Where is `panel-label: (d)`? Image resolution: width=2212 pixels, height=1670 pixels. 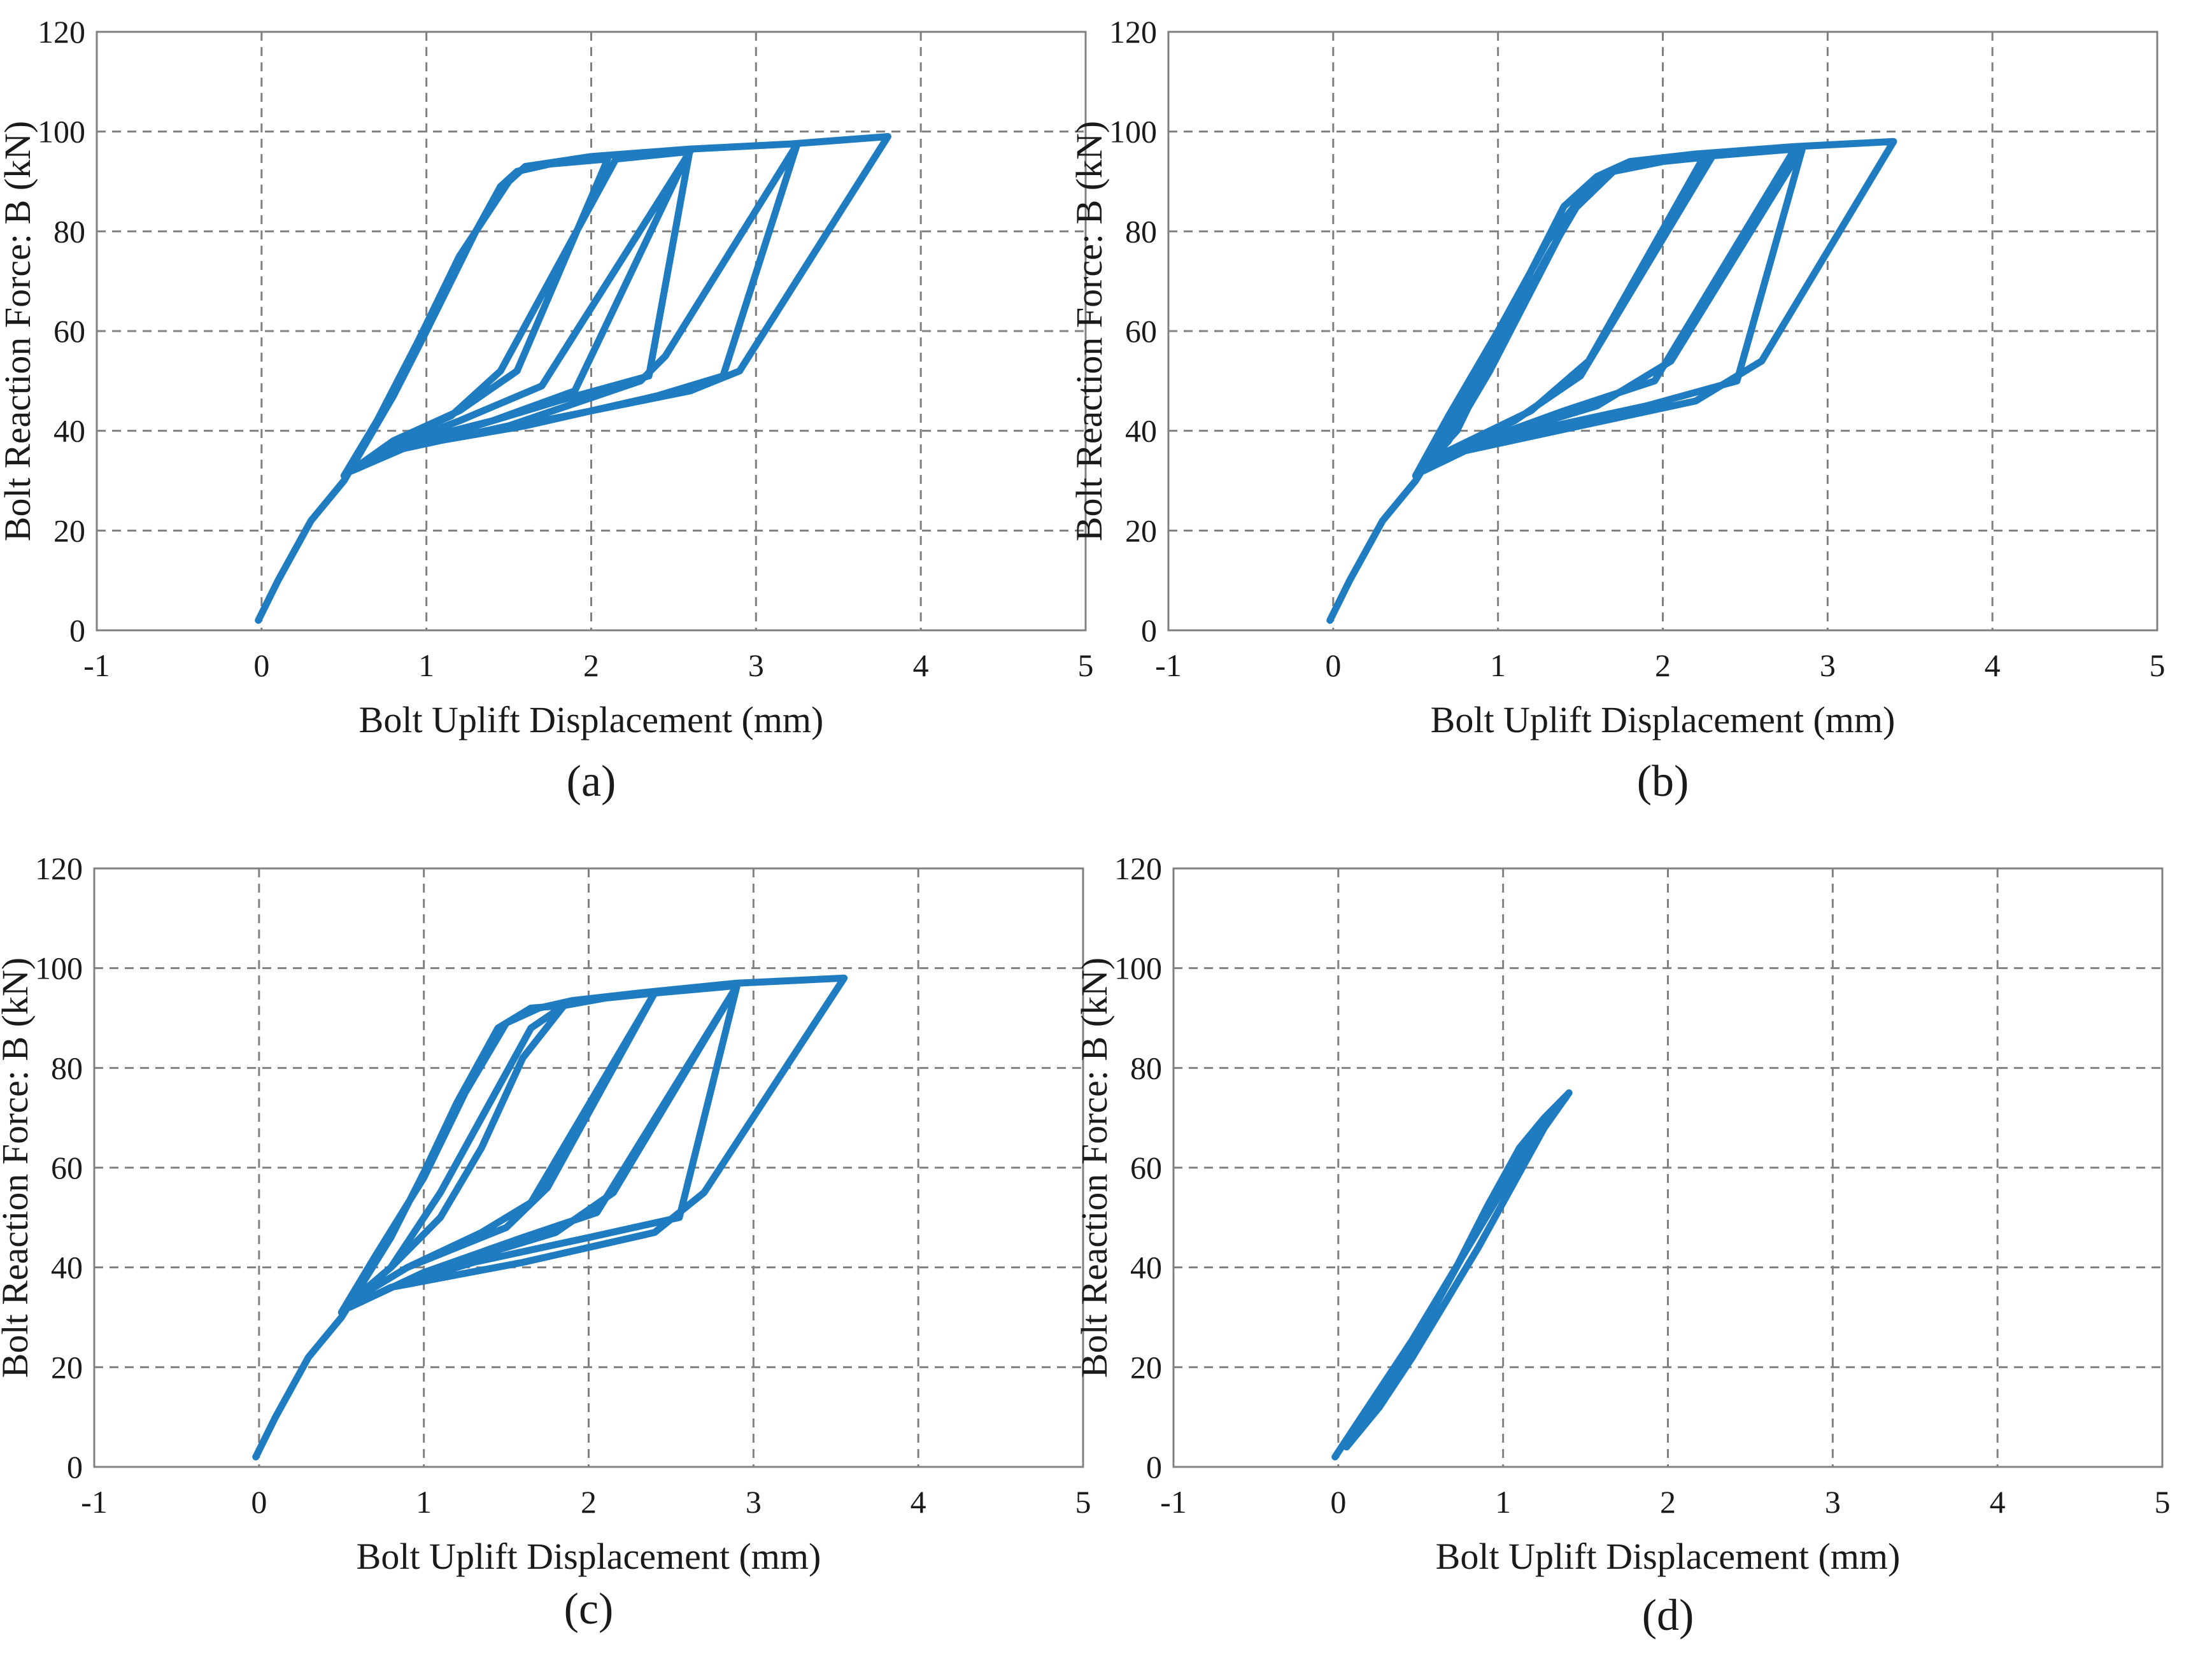 panel-label: (d) is located at coordinates (1668, 1615).